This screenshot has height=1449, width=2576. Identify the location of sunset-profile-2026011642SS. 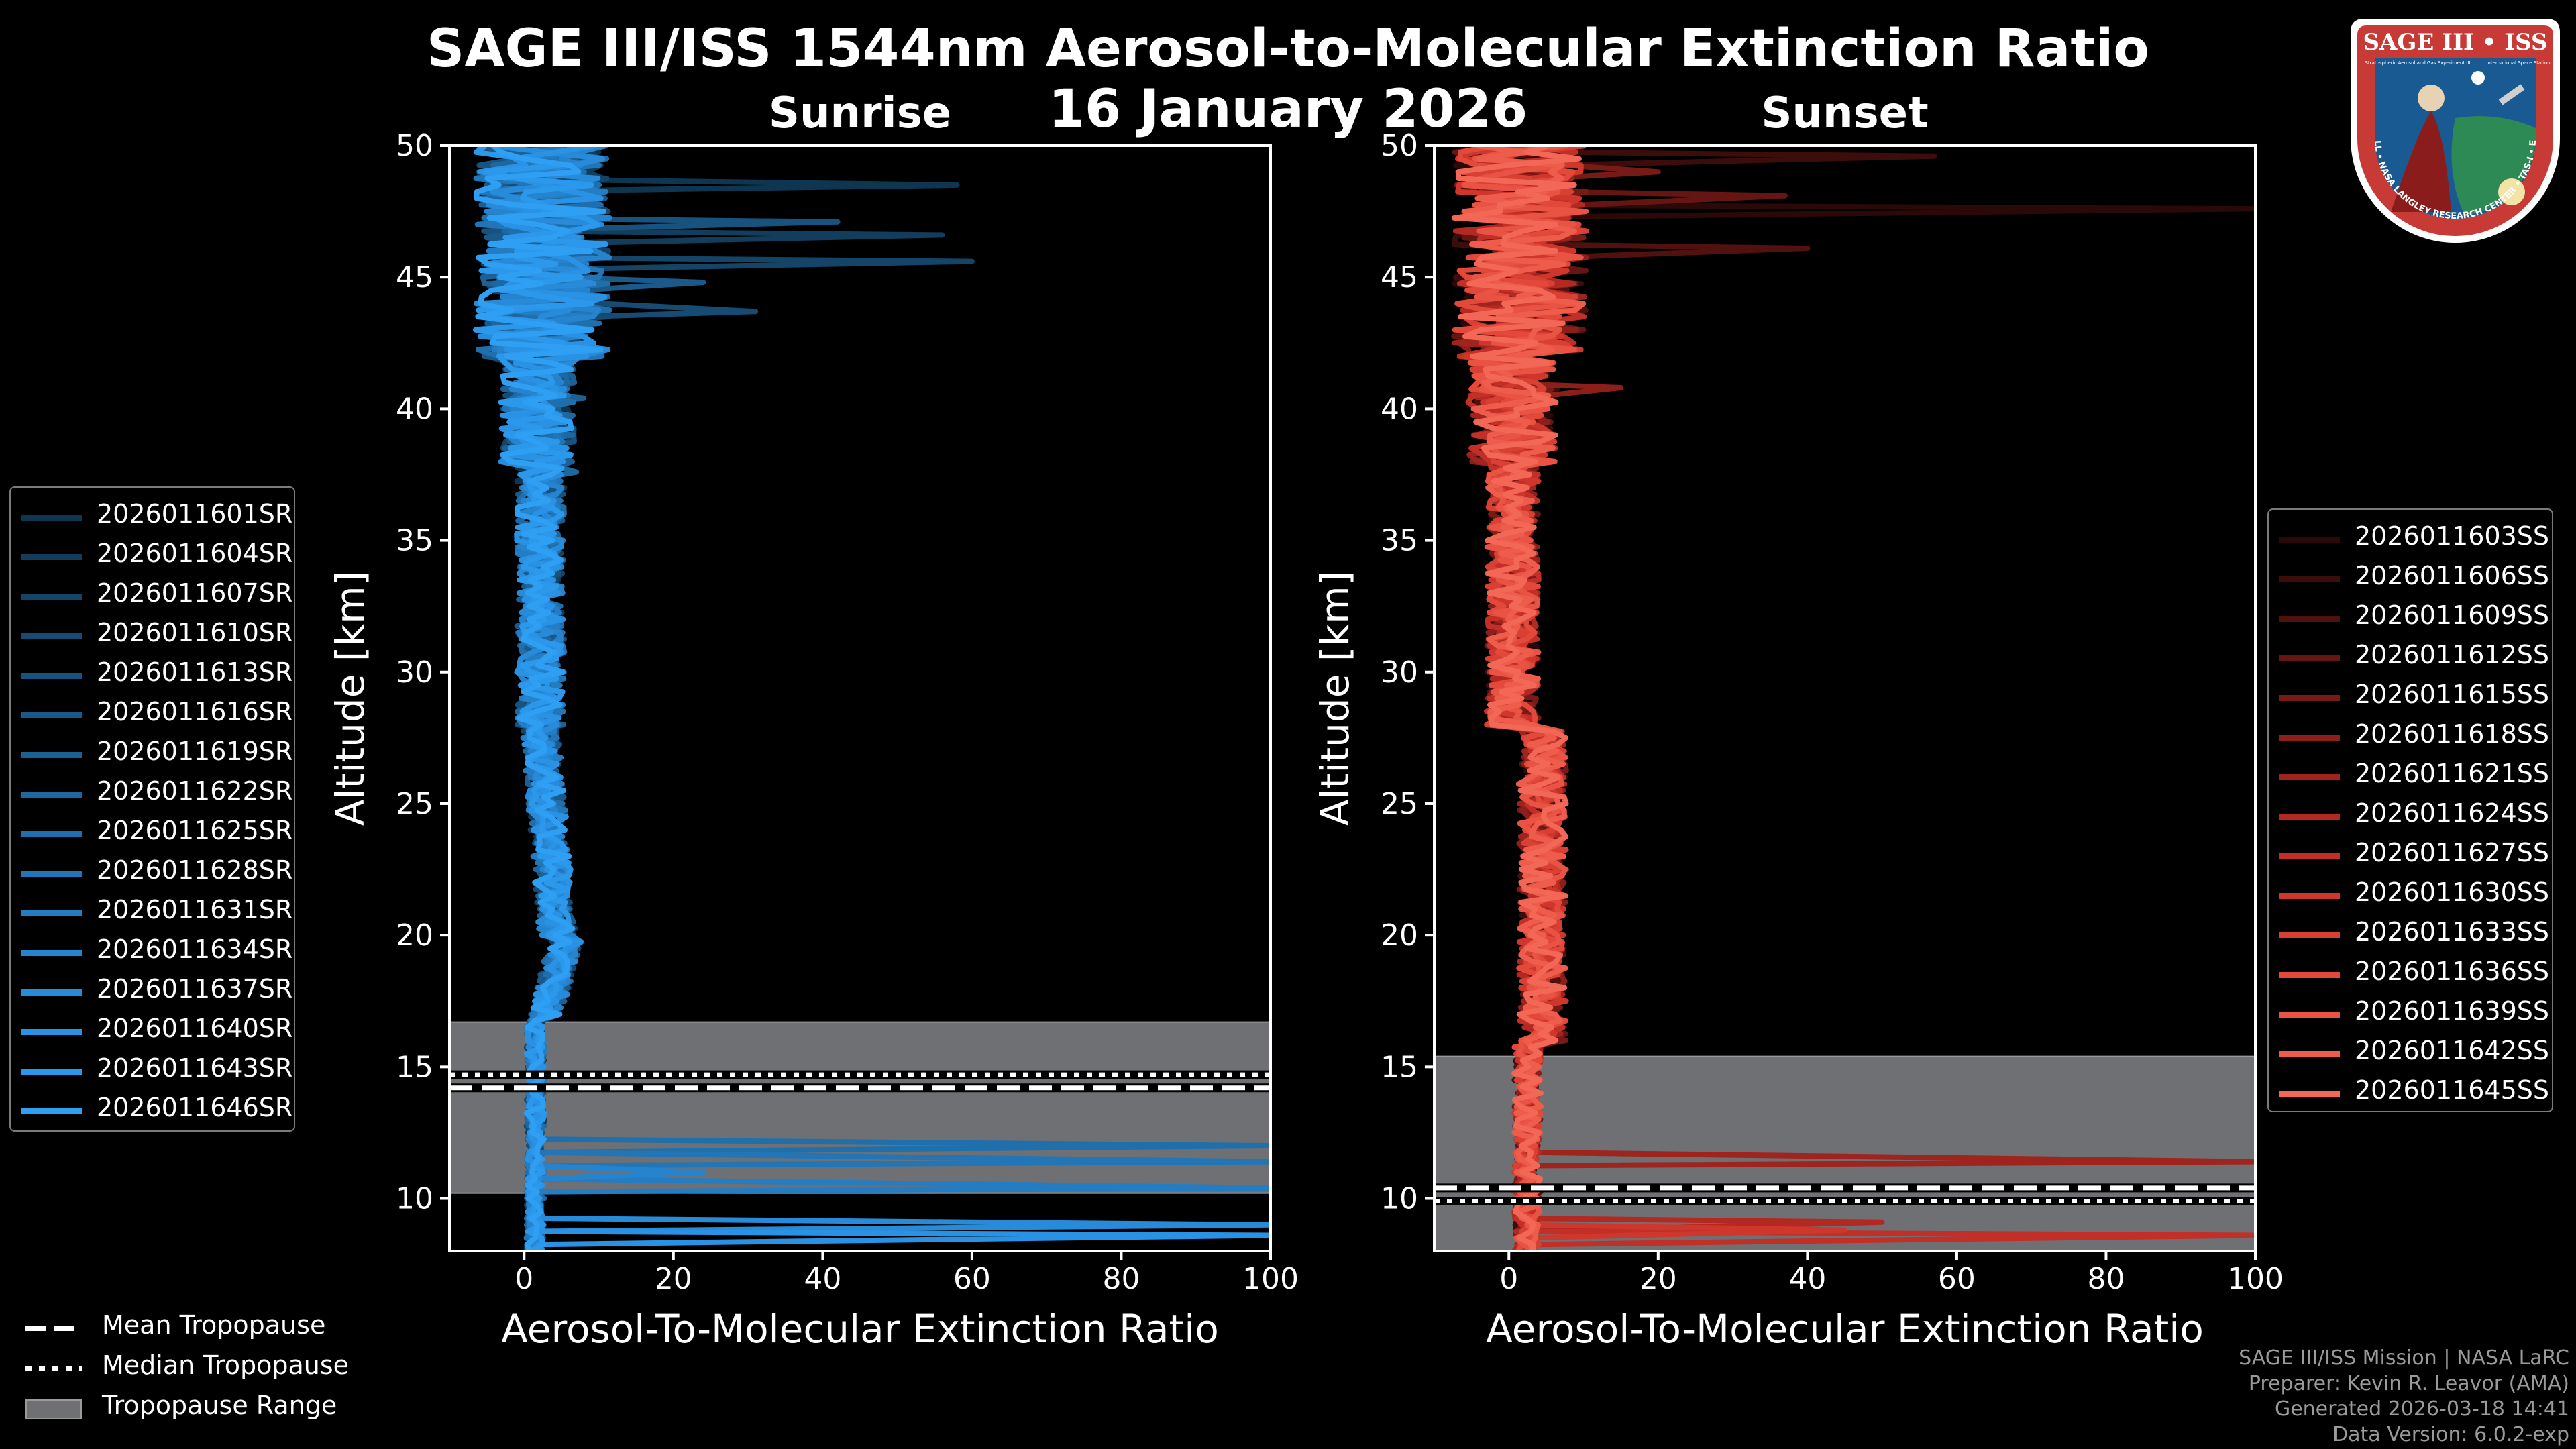
(1524, 698).